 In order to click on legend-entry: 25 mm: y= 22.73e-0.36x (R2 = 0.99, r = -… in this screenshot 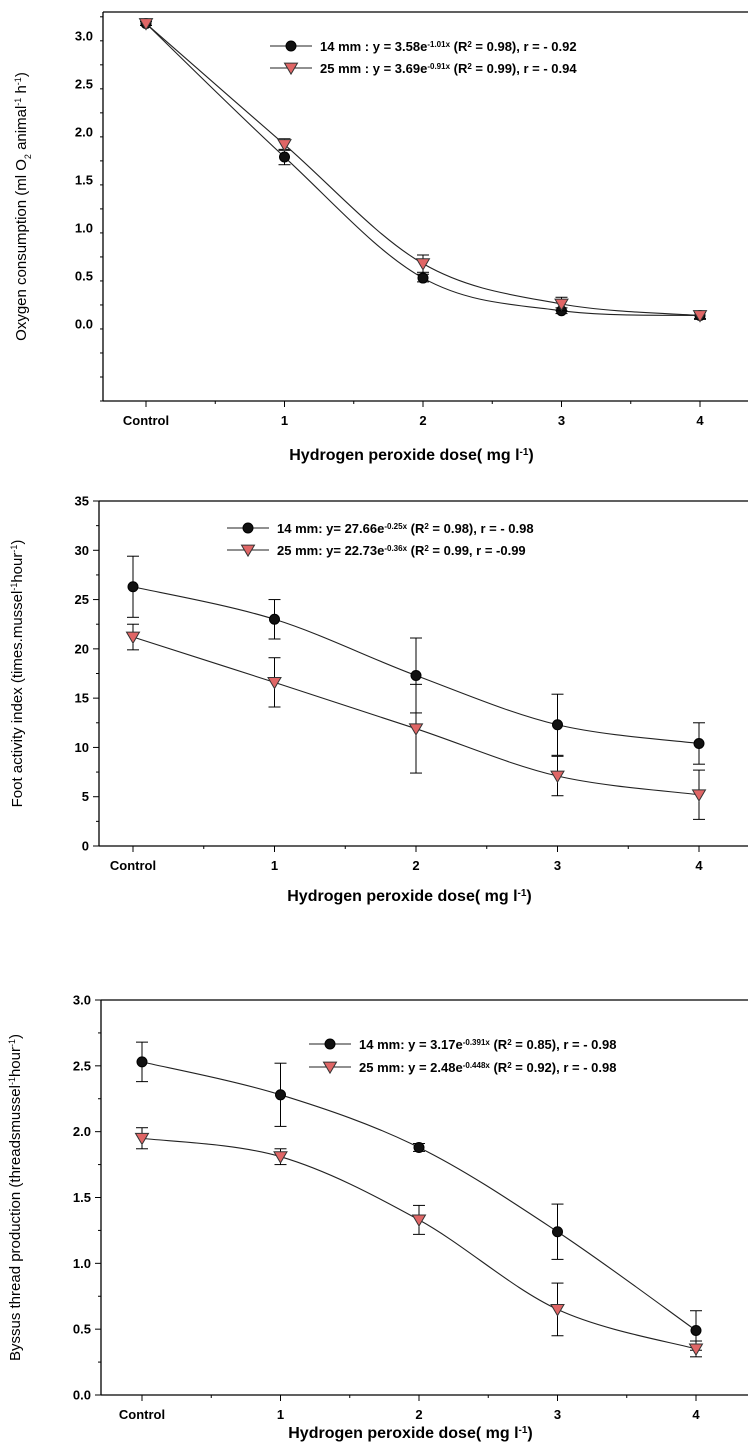, I will do `click(401, 550)`.